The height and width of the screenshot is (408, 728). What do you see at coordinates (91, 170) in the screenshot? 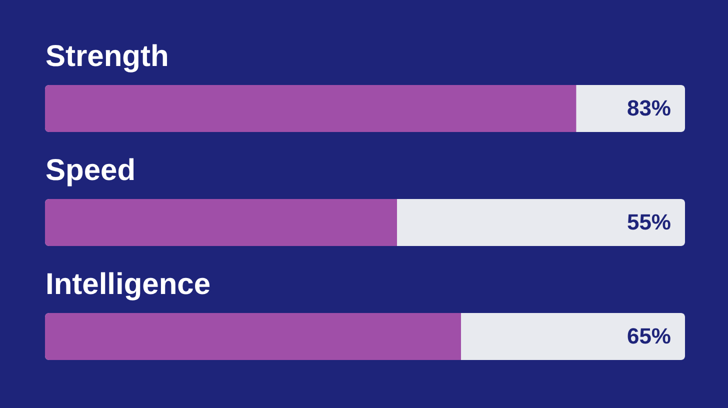
I see `y-tick-label: Speed` at bounding box center [91, 170].